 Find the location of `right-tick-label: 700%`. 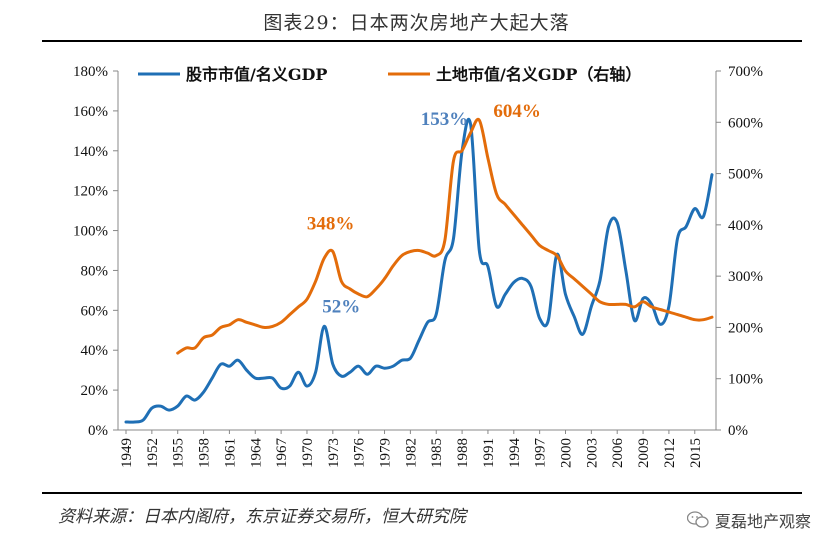

right-tick-label: 700% is located at coordinates (745, 72).